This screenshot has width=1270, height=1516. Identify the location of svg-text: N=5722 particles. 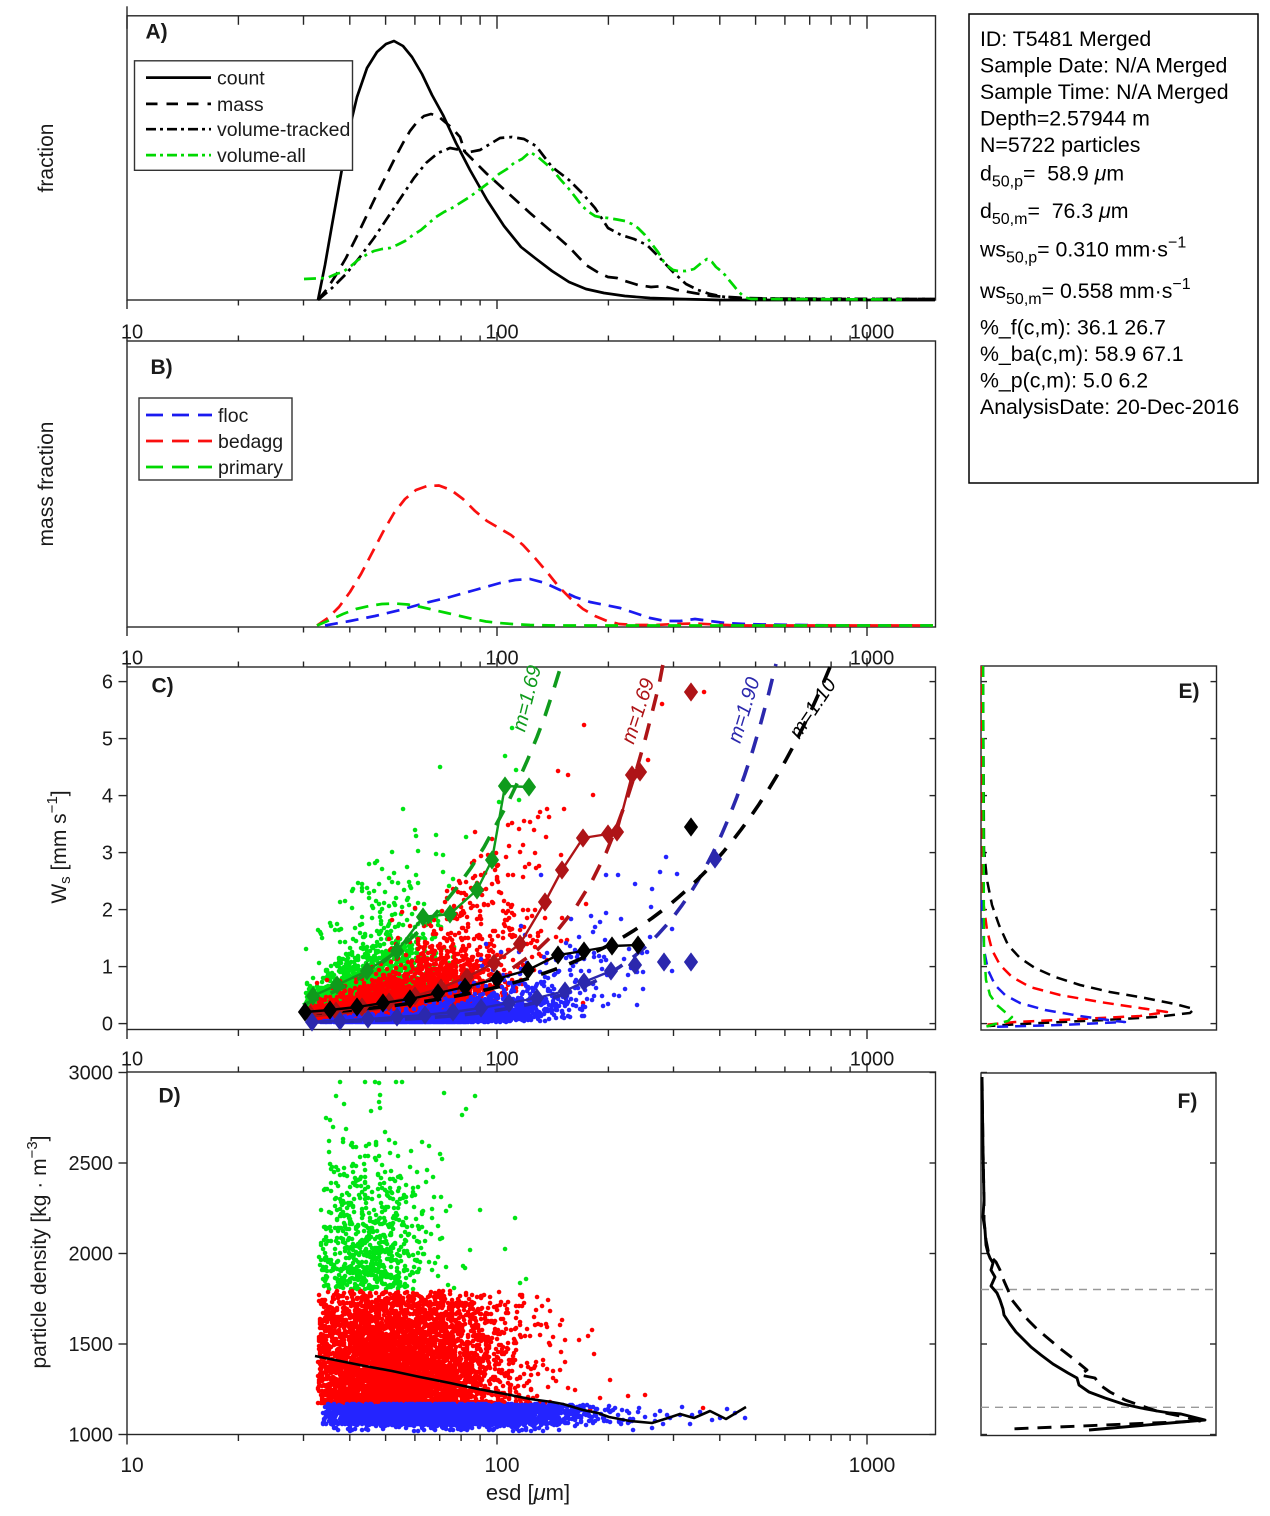
(1060, 145).